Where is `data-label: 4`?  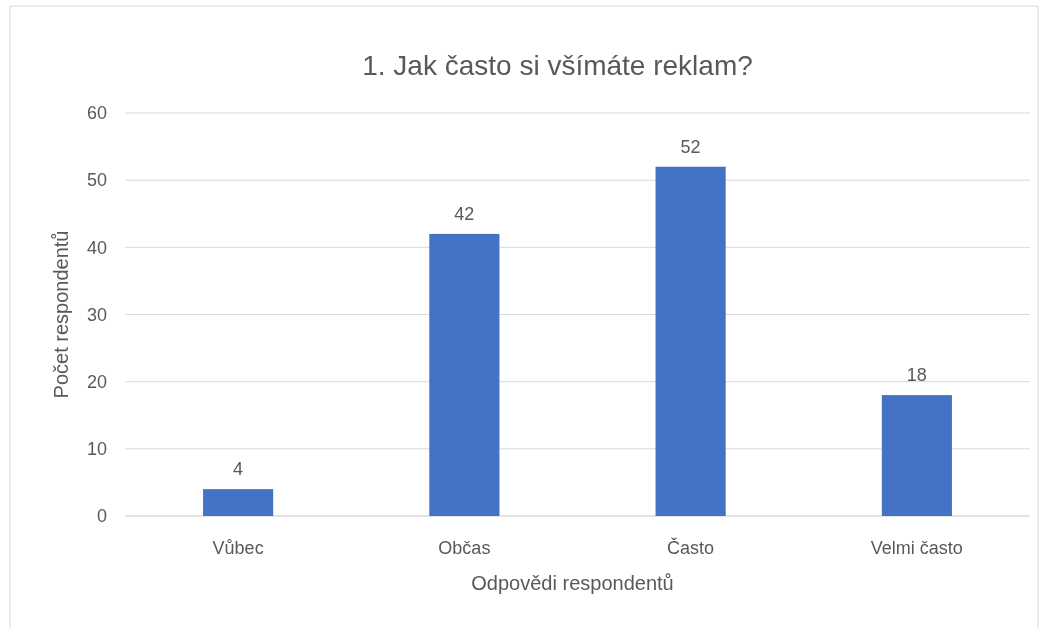
data-label: 4 is located at coordinates (238, 469).